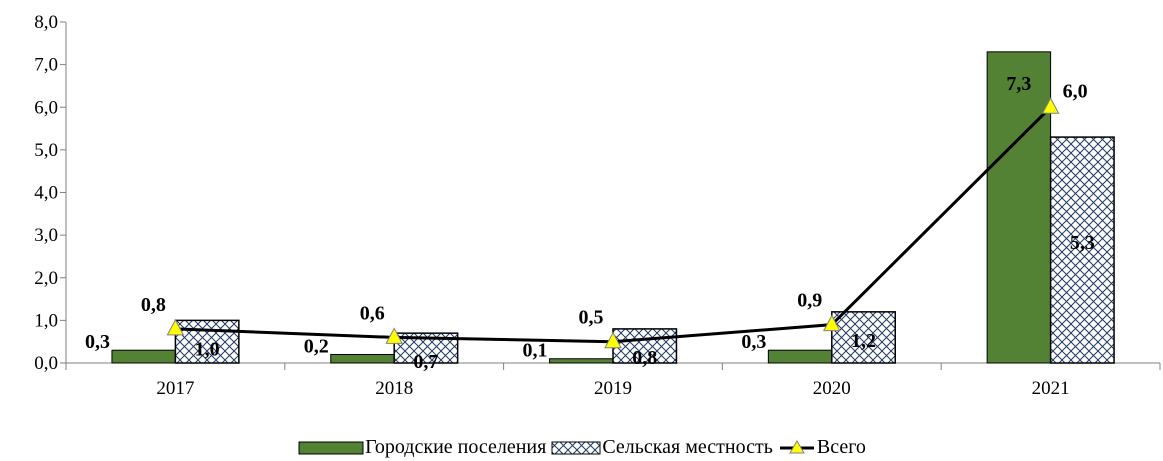 Image resolution: width=1163 pixels, height=461 pixels. I want to click on y-tick-label: 5,0, so click(46, 150).